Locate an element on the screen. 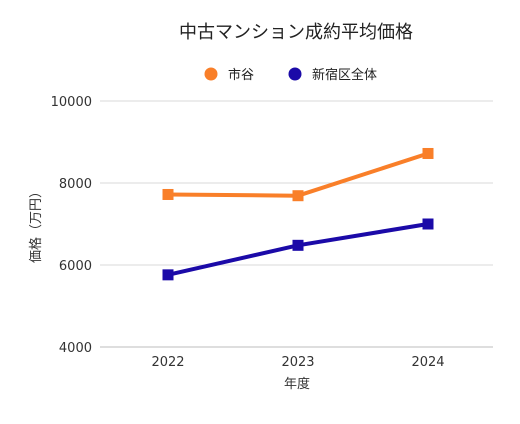  y-tick-label: 10000 is located at coordinates (71, 102).